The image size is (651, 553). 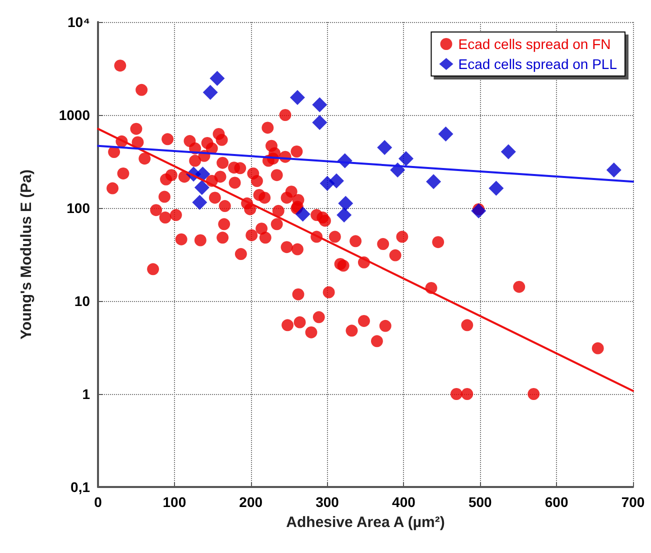 I want to click on x-tick-label: 600, so click(x=556, y=502).